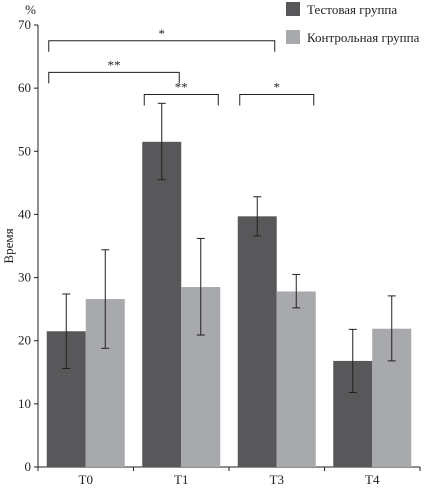 The width and height of the screenshot is (430, 488). Describe the element at coordinates (24, 403) in the screenshot. I see `y-tick-label: 10` at that location.